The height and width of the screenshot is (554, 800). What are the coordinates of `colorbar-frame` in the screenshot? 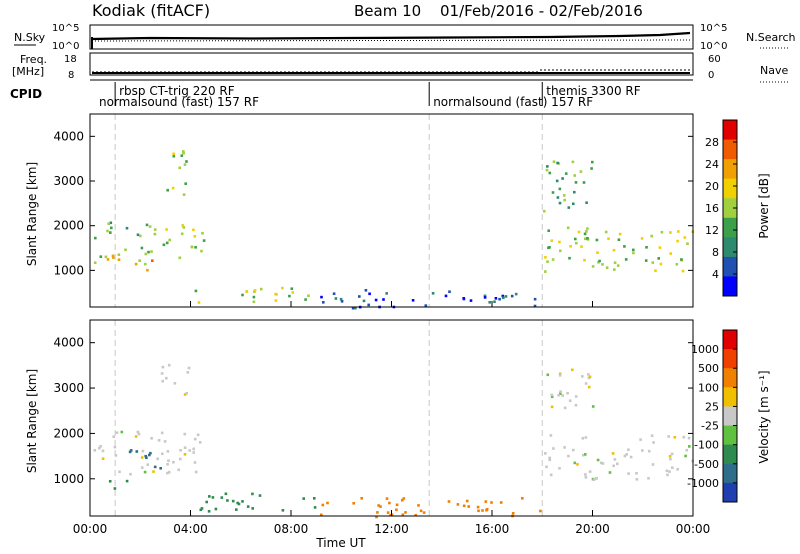 It's located at (730, 416).